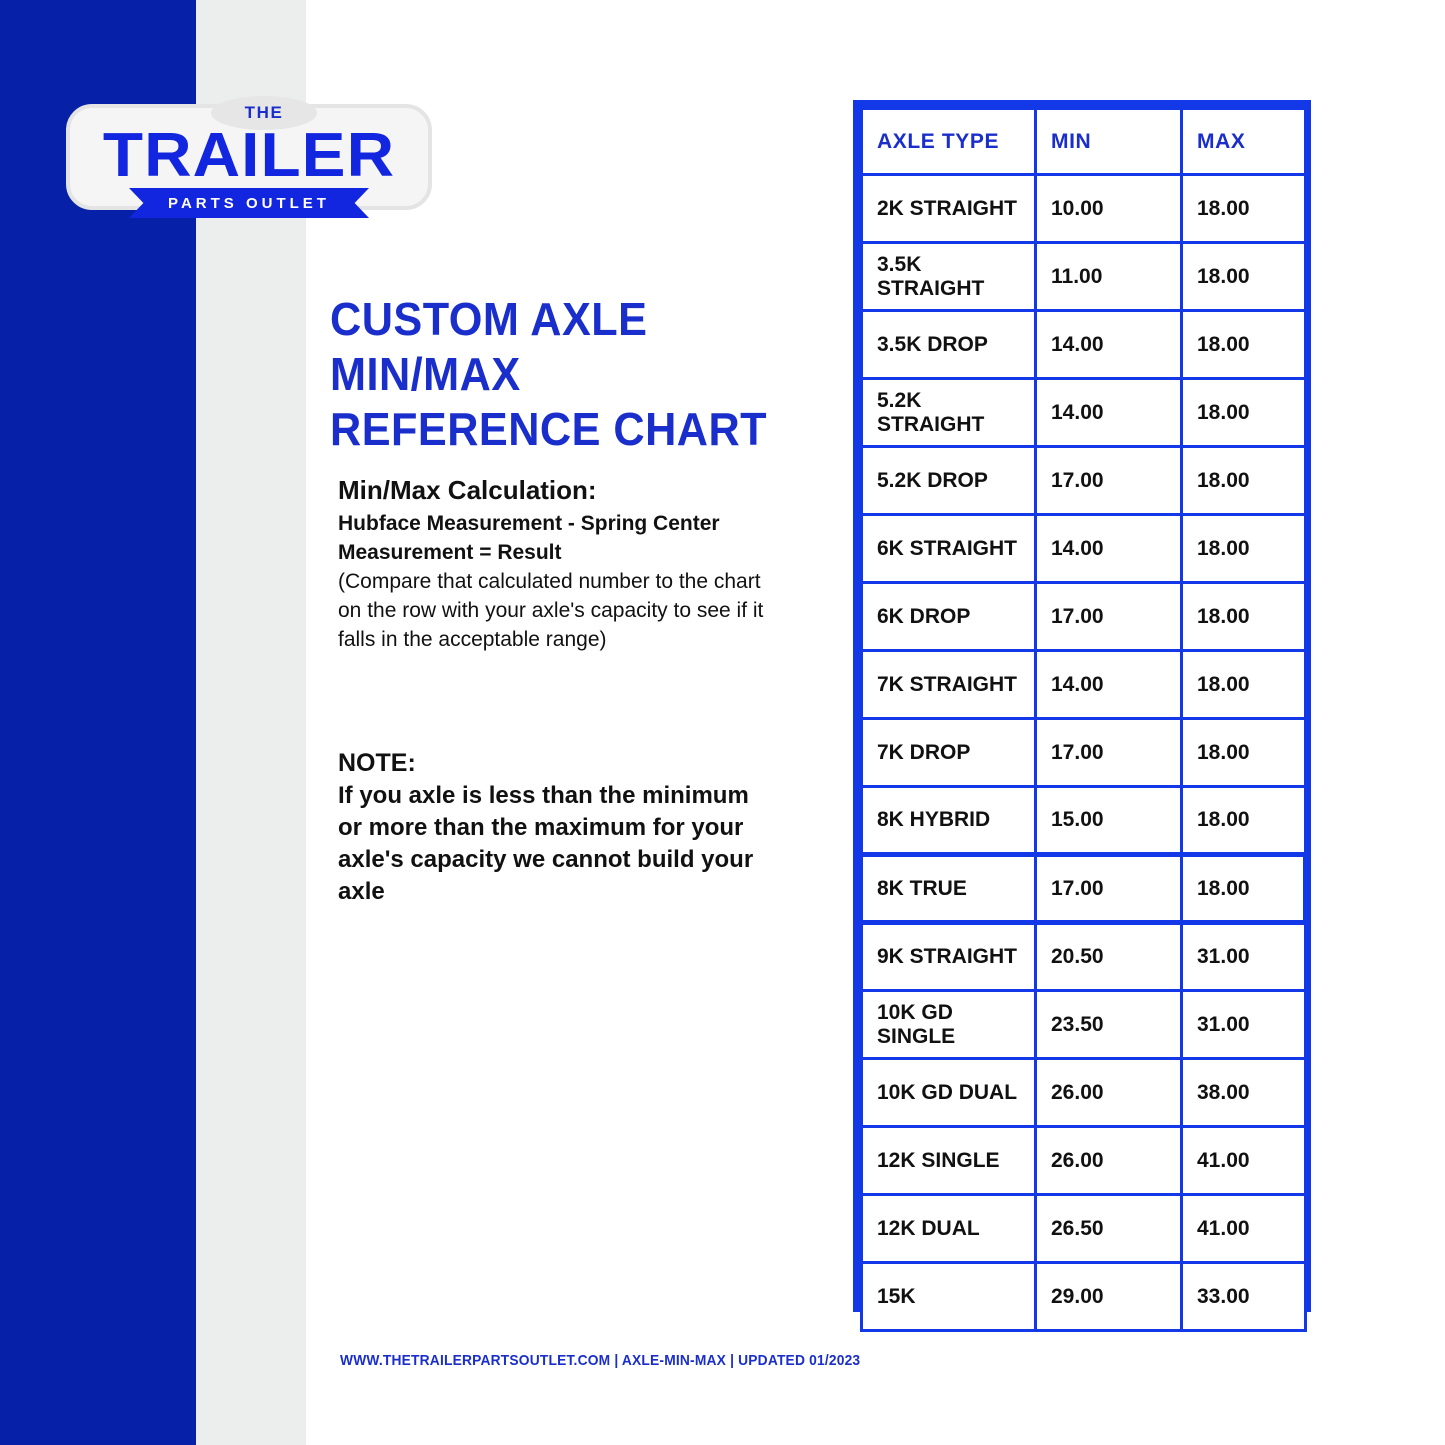 Image resolution: width=1445 pixels, height=1445 pixels. I want to click on cell-axle-type: 3.5K STRAIGHT, so click(948, 276).